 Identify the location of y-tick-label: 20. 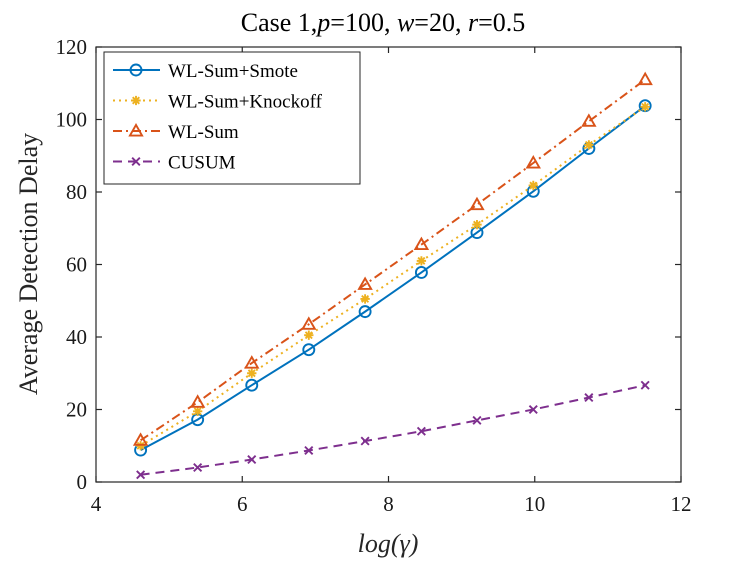
(76, 410).